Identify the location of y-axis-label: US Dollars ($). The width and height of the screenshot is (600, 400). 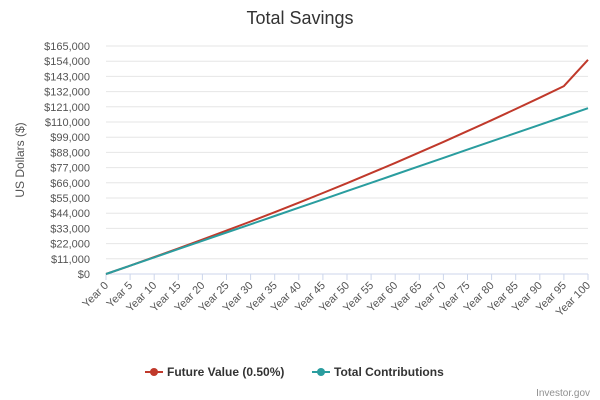
(20, 159).